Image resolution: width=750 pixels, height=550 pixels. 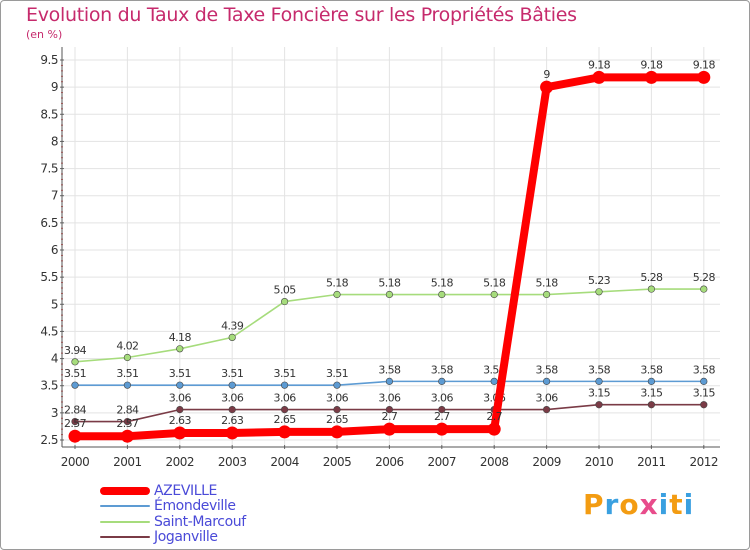 I want to click on x-tick-label: 2011, so click(x=651, y=462).